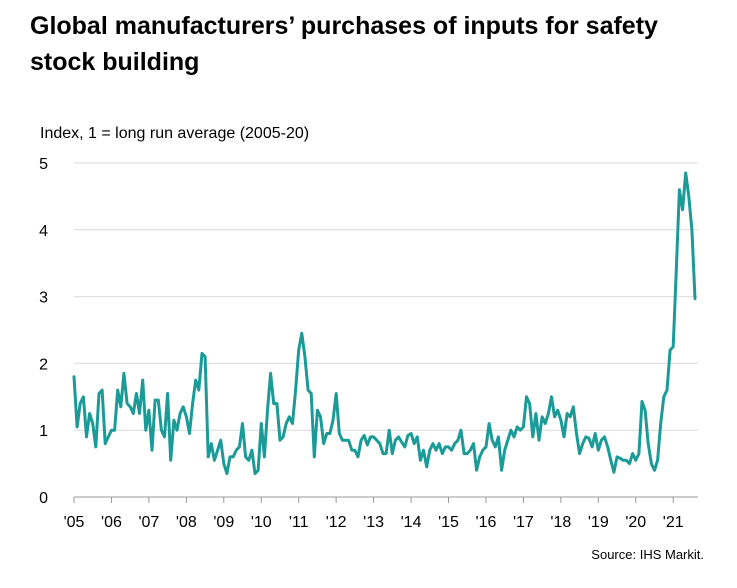 The image size is (737, 588). Describe the element at coordinates (111, 522) in the screenshot. I see `x-tick-label: '06` at that location.